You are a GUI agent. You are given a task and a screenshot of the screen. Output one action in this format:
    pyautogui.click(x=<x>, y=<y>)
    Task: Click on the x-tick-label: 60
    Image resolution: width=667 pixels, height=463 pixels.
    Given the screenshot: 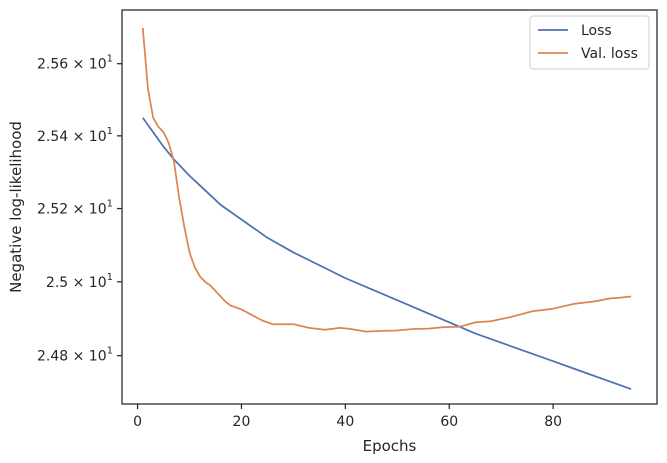 What is the action you would take?
    pyautogui.click(x=449, y=422)
    